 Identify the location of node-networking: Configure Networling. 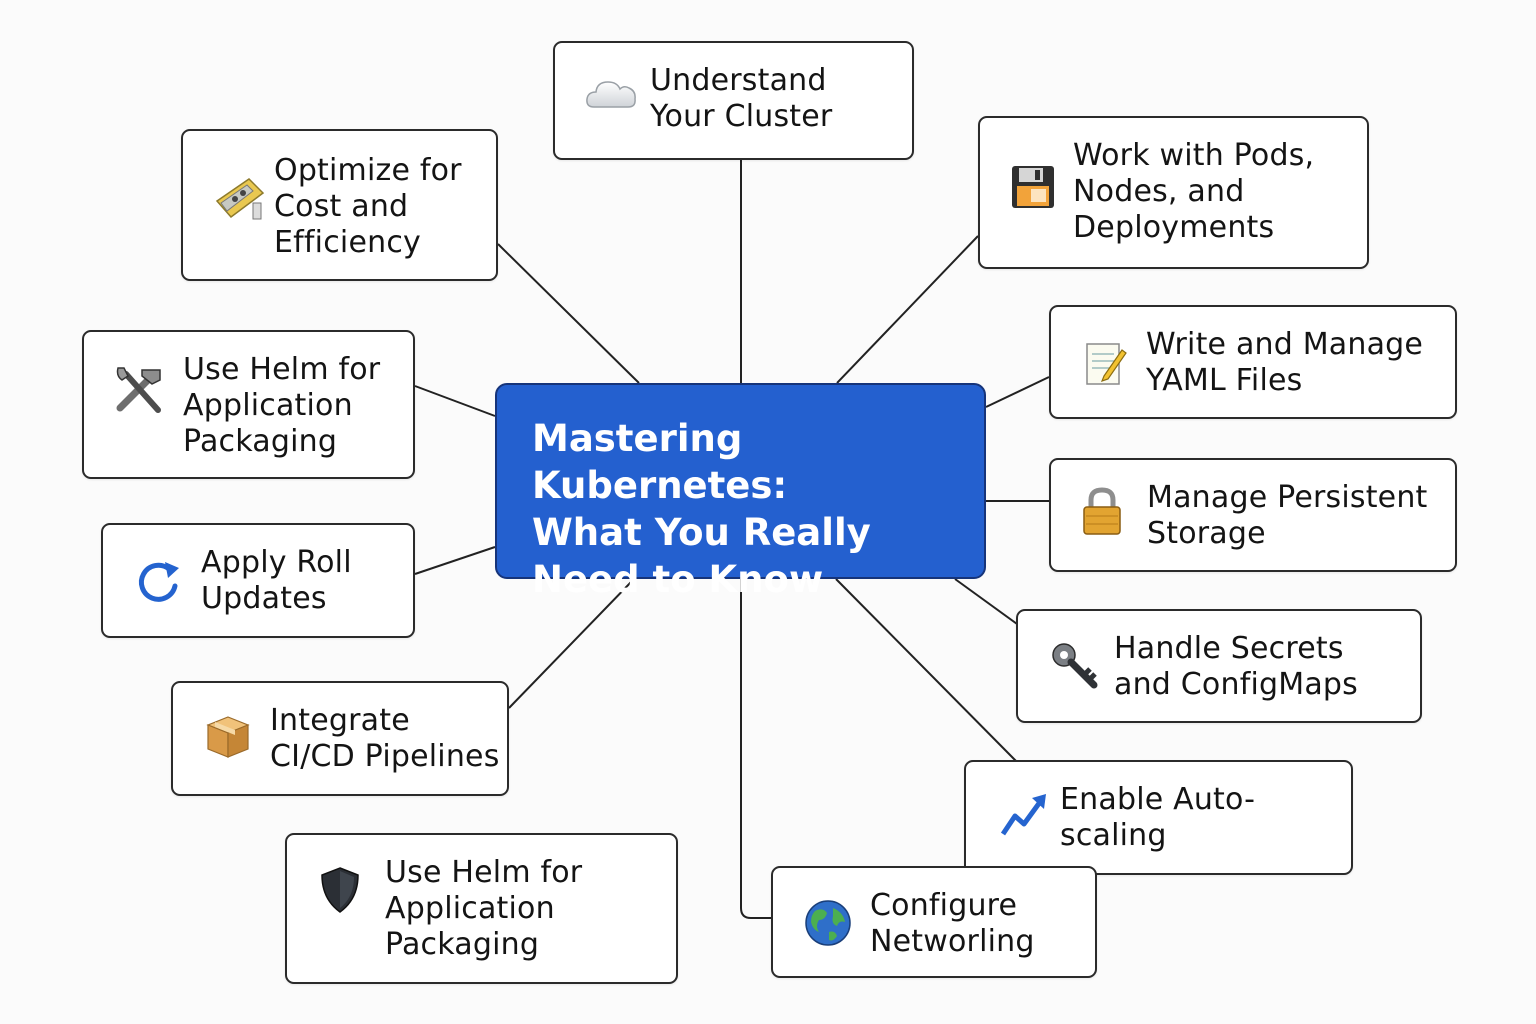
(934, 922).